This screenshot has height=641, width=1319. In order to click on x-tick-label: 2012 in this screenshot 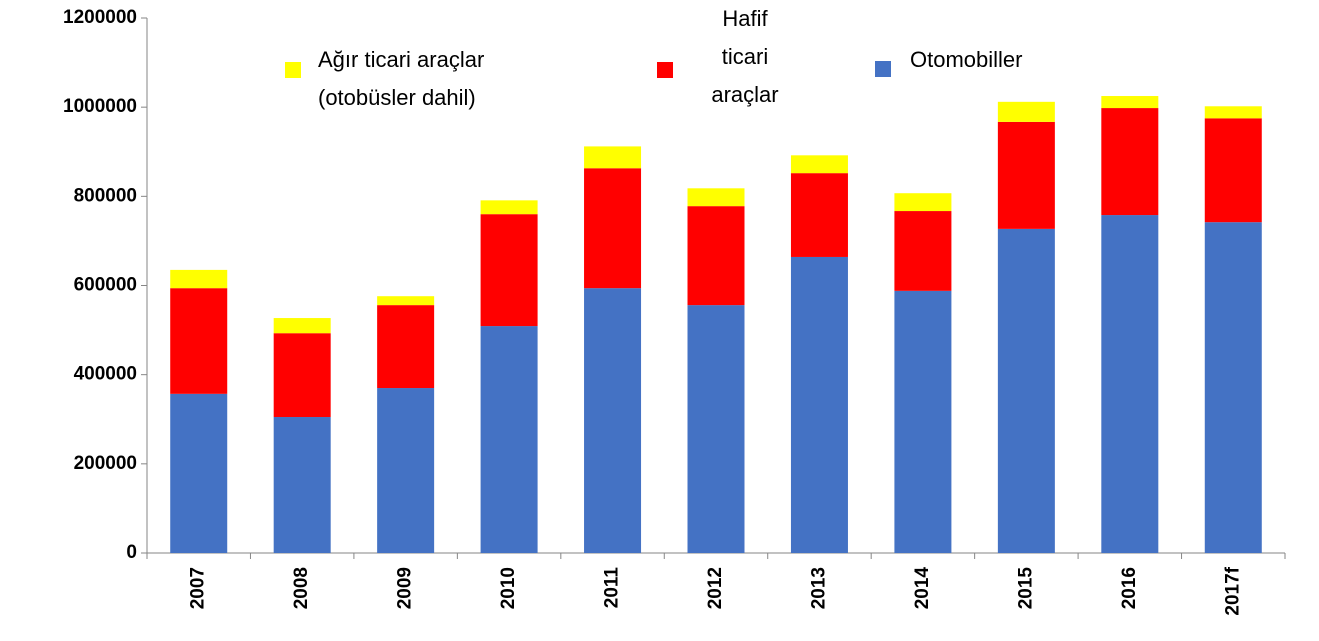, I will do `click(715, 588)`.